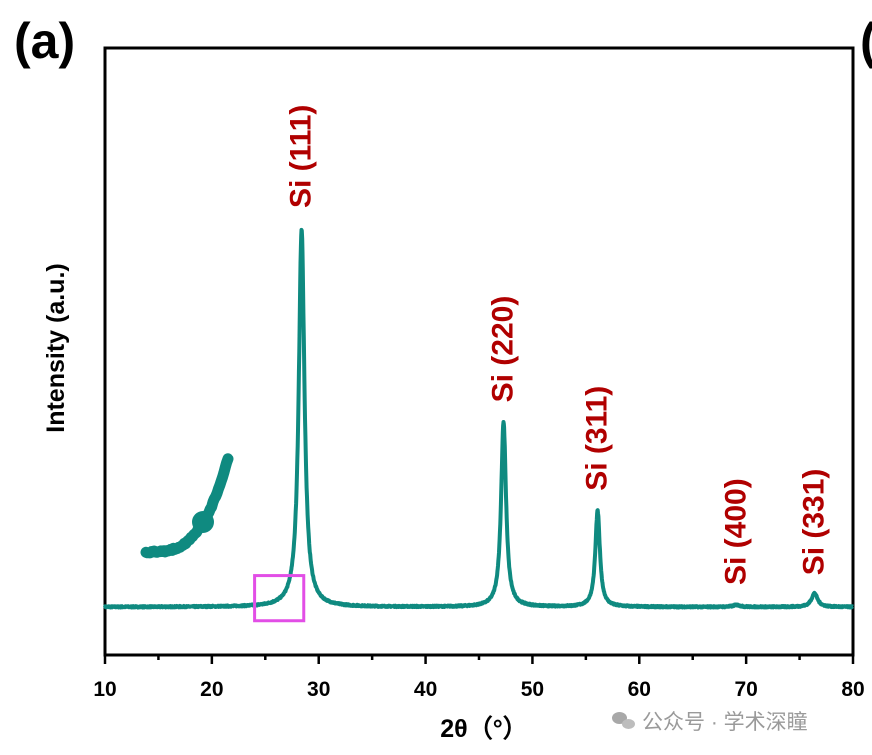 Image resolution: width=872 pixels, height=755 pixels. I want to click on x-tick-label: 30, so click(318, 689).